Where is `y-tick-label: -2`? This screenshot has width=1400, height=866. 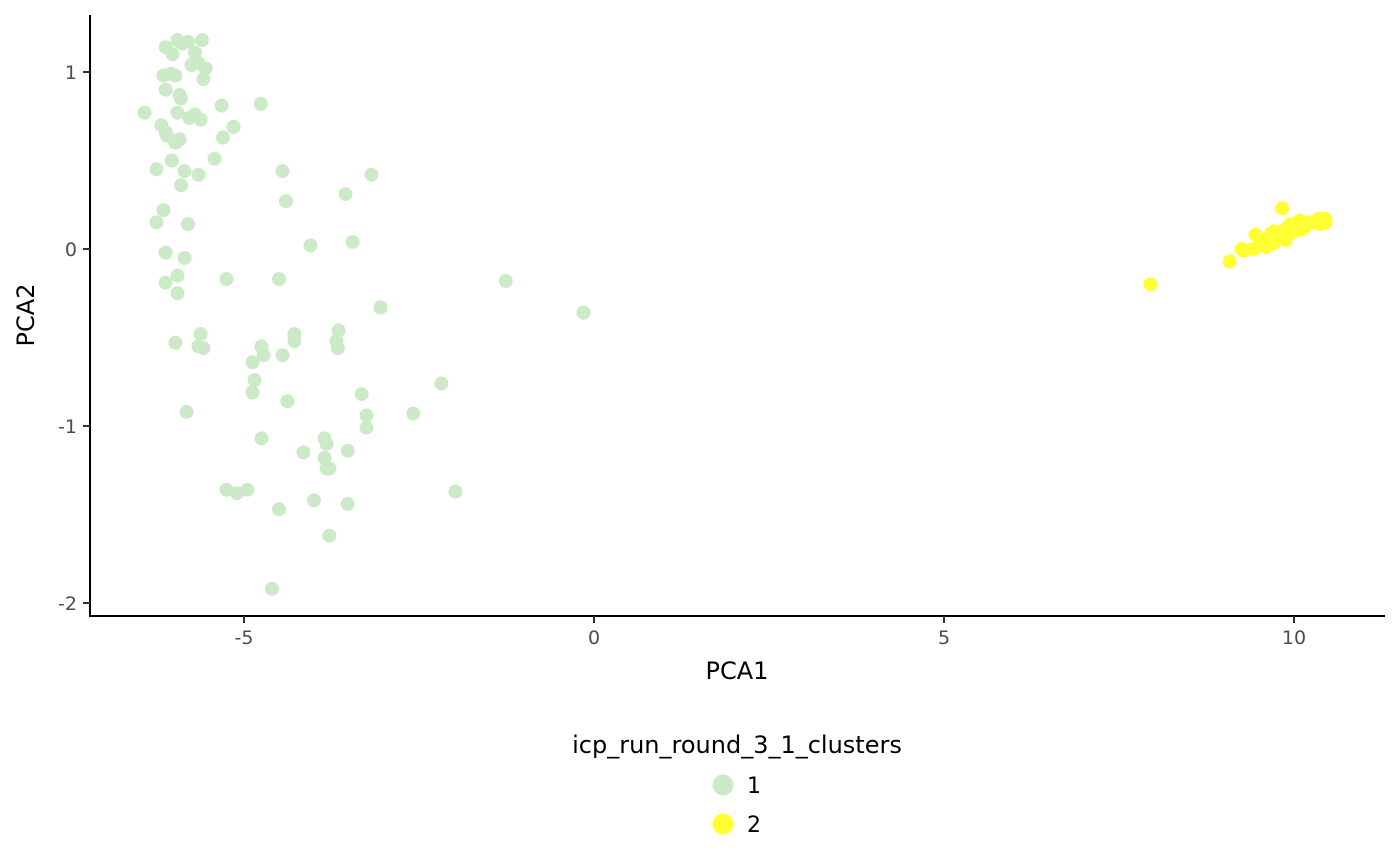 y-tick-label: -2 is located at coordinates (67, 604).